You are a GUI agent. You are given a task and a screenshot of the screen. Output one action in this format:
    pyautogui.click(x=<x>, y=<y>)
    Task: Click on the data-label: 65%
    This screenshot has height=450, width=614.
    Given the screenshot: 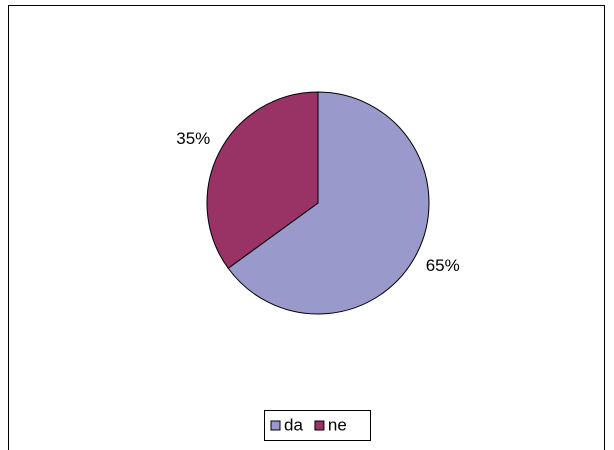 What is the action you would take?
    pyautogui.click(x=443, y=265)
    